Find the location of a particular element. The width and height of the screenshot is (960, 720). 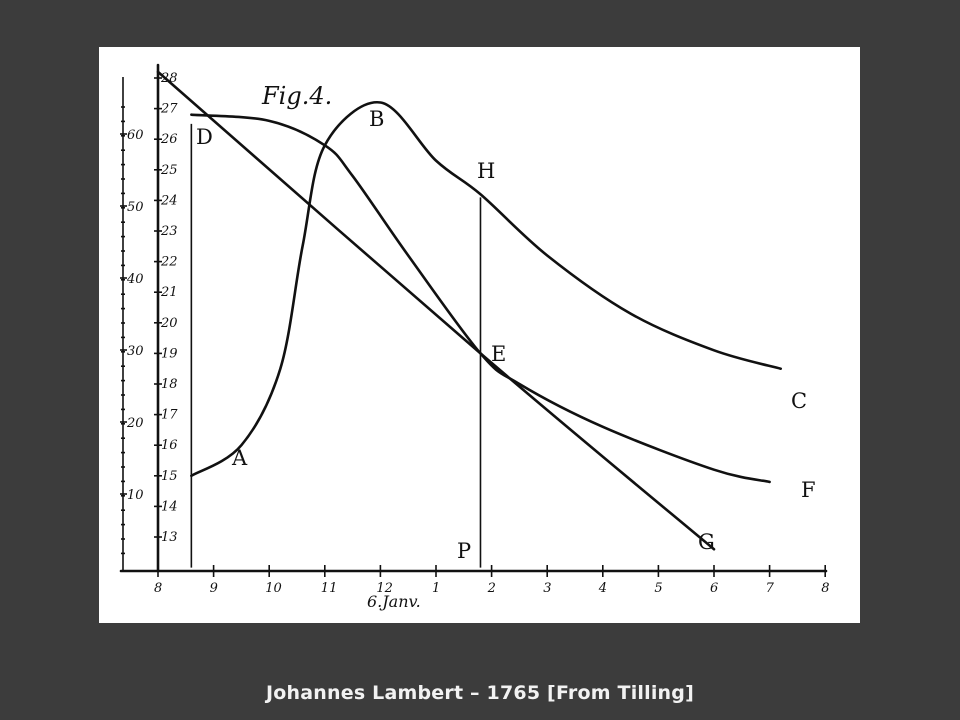

inner-y-tick-label: 25 is located at coordinates (169, 170).